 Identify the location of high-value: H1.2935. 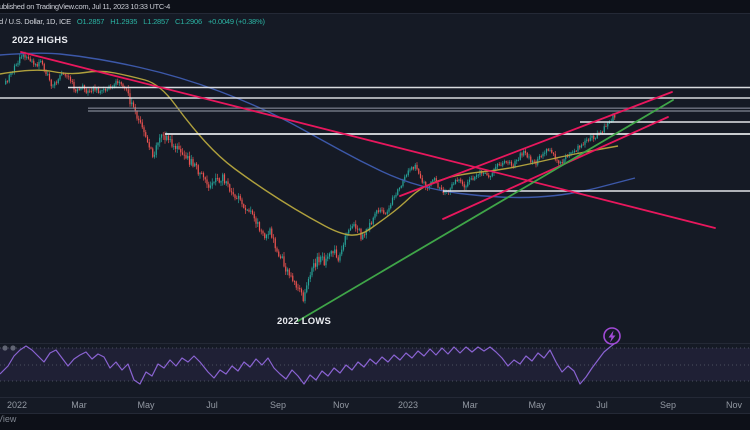
(124, 21).